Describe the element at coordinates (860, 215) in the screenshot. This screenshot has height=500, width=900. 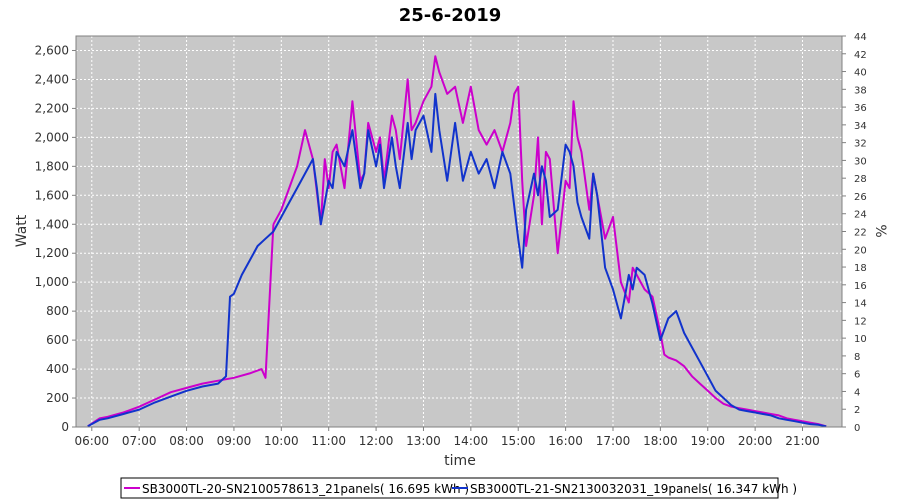
I see `y2-tick-label: 24` at that location.